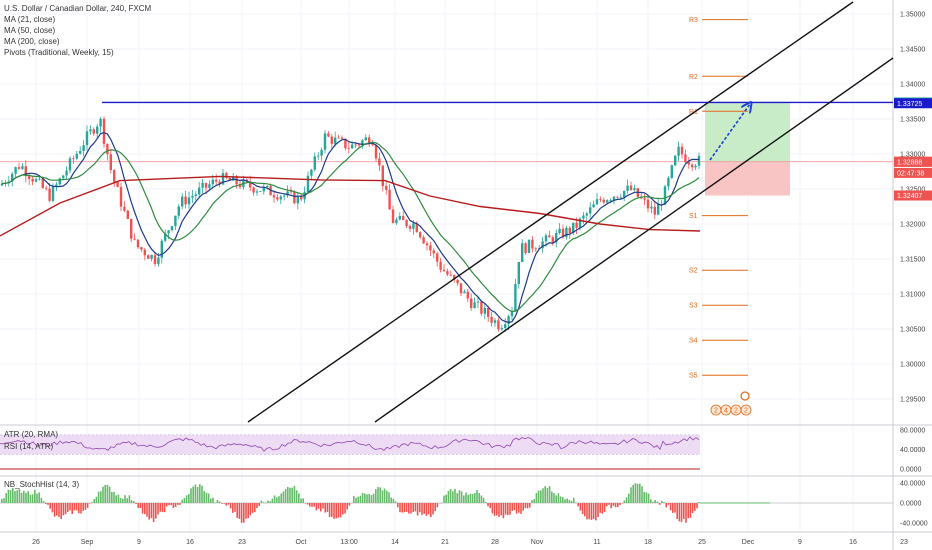  What do you see at coordinates (32, 41) in the screenshot?
I see `legend-ma200: MA (200, close)` at bounding box center [32, 41].